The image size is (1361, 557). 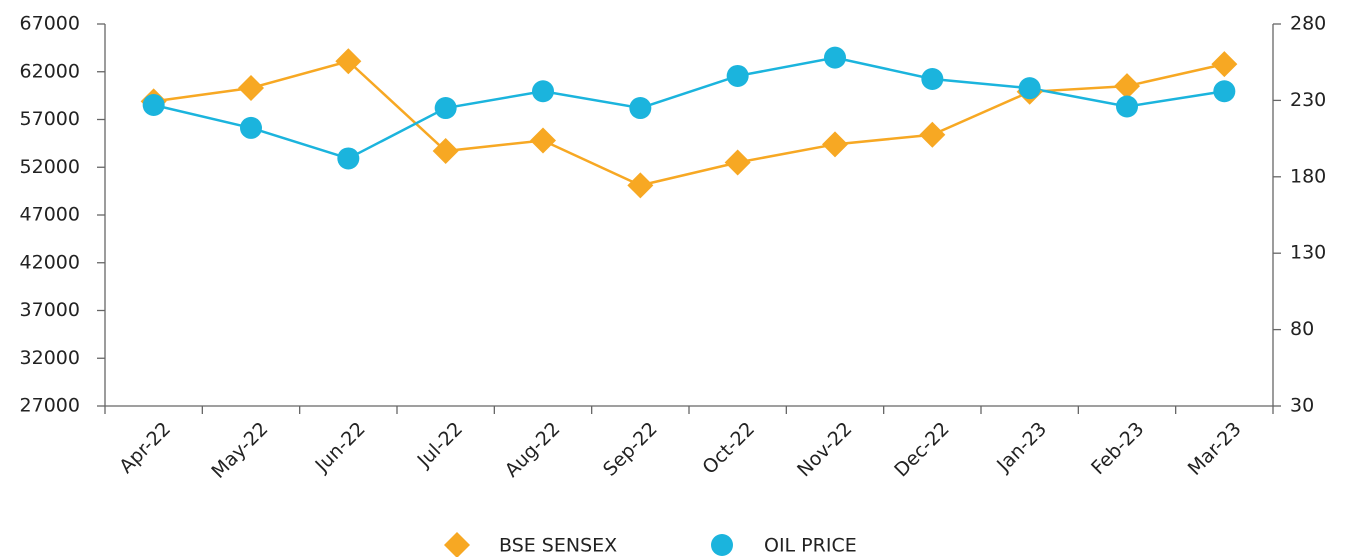 What do you see at coordinates (728, 448) in the screenshot?
I see `x-tick-label: Oct-22` at bounding box center [728, 448].